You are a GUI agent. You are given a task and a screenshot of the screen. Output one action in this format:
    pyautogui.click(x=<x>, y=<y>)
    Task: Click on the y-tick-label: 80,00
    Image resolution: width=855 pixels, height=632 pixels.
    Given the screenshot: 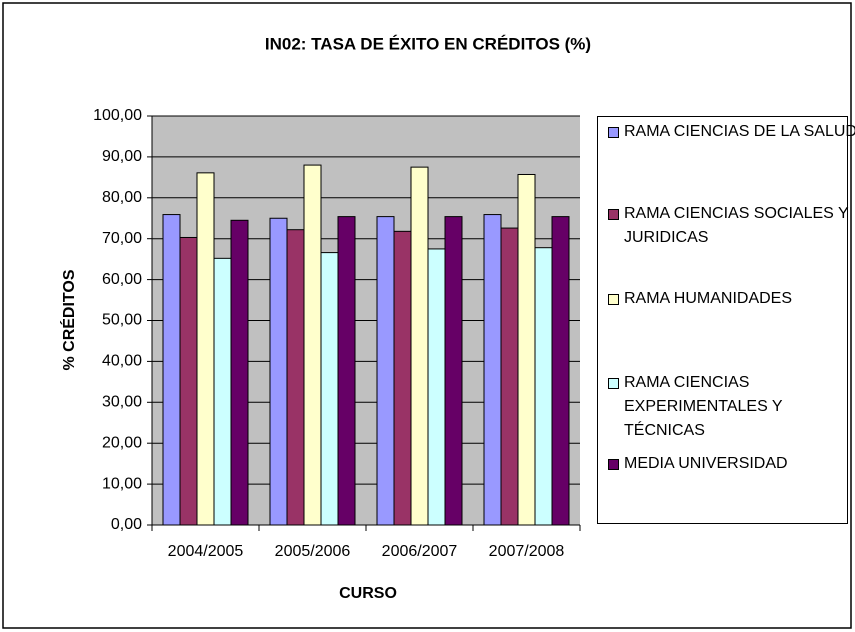 What is the action you would take?
    pyautogui.click(x=122, y=197)
    